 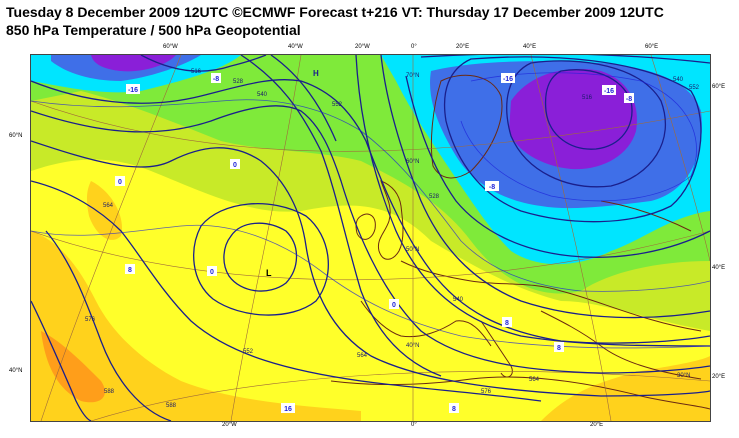 What do you see at coordinates (414, 47) in the screenshot?
I see `lon-label-top: 0°` at bounding box center [414, 47].